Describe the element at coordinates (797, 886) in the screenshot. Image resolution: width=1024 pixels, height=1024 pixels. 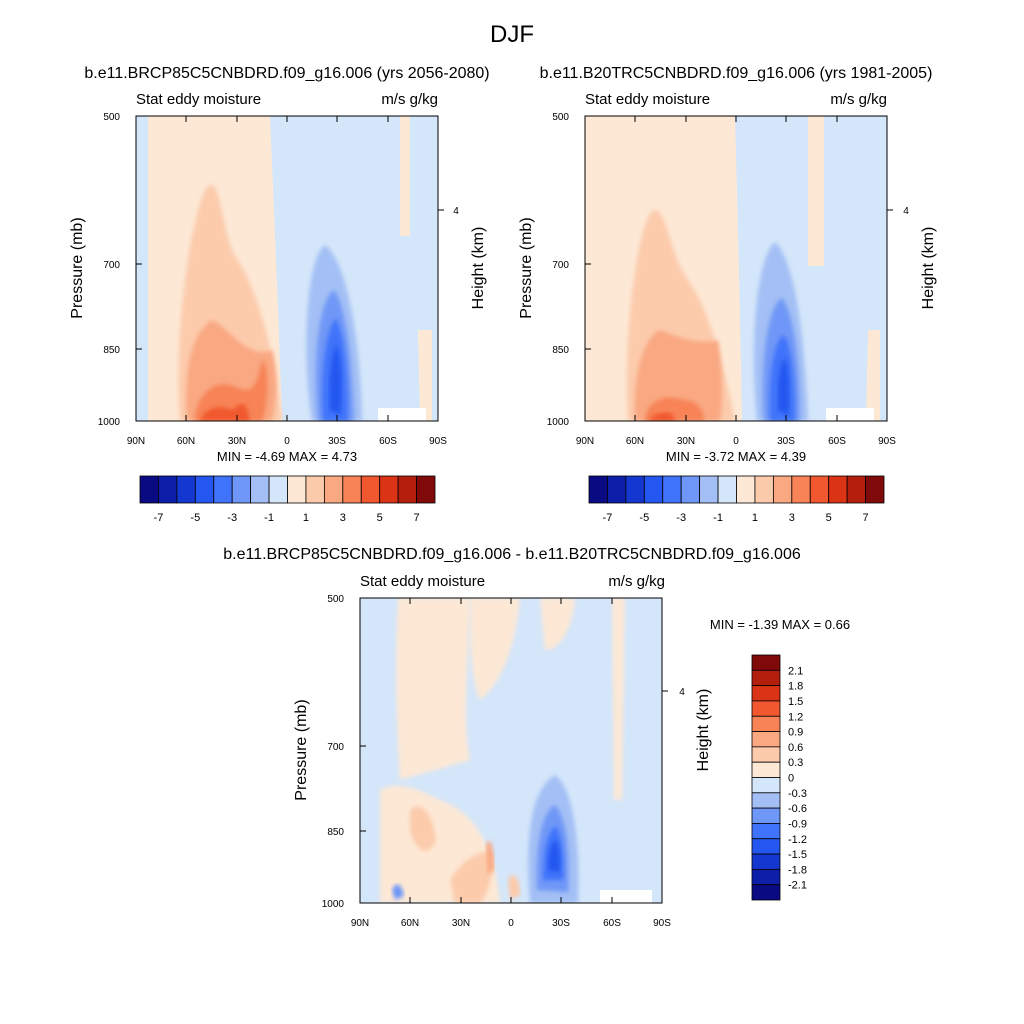
I see `colorbar-label: -2.1` at that location.